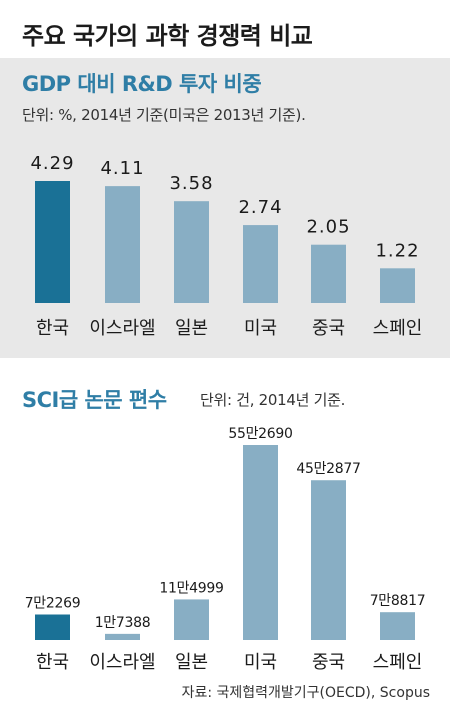 The width and height of the screenshot is (450, 721). I want to click on bar-value-label: 11만4999, so click(191, 588).